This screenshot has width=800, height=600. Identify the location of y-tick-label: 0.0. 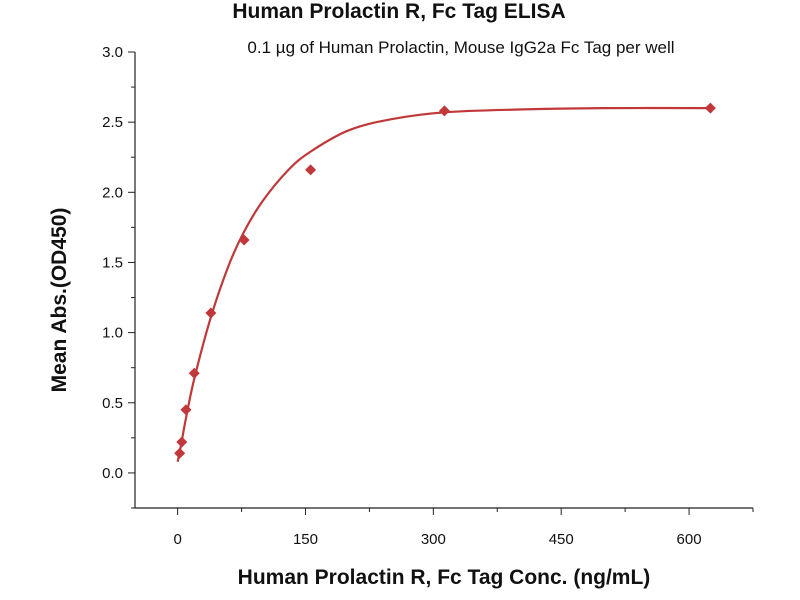
(112, 473).